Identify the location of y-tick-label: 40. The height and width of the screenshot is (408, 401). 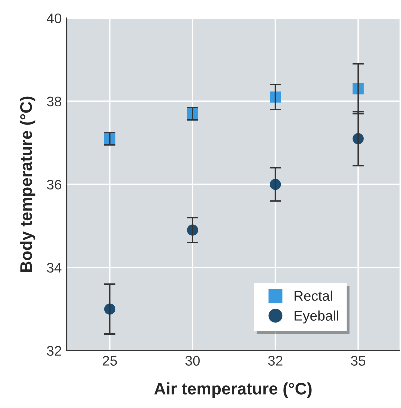
(54, 19).